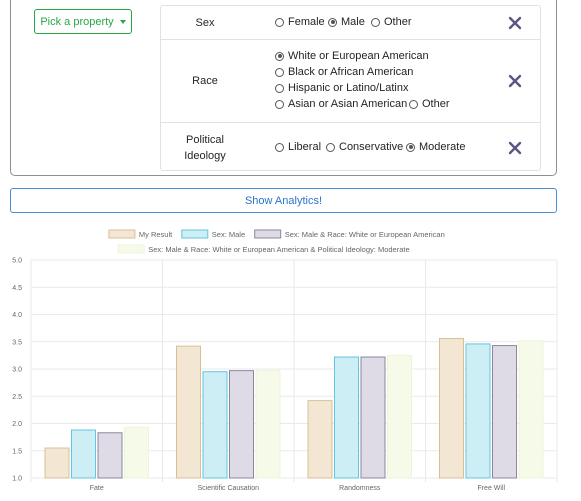 Image resolution: width=581 pixels, height=501 pixels. Describe the element at coordinates (122, 21) in the screenshot. I see `chevron-down-icon` at that location.